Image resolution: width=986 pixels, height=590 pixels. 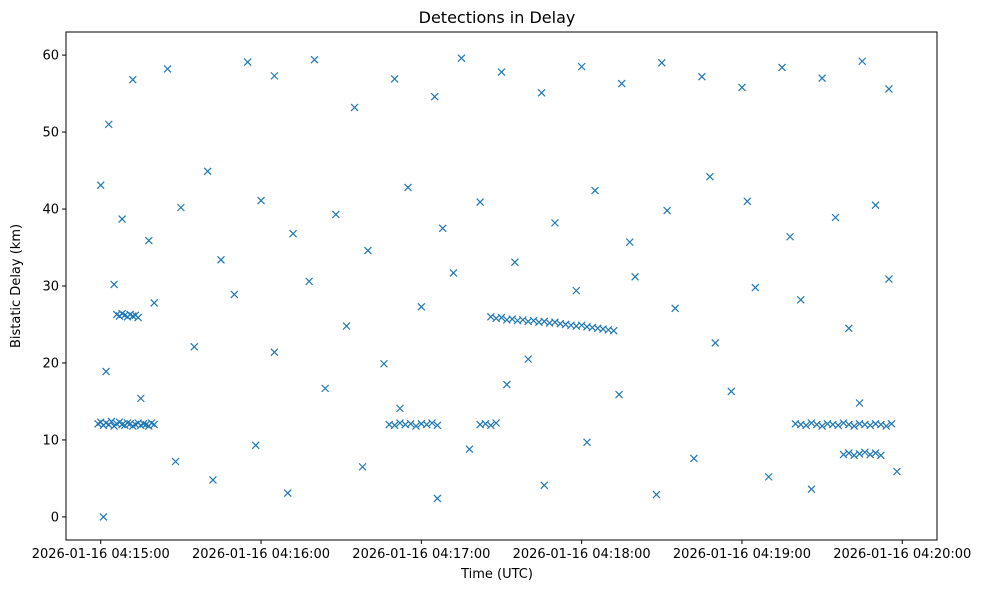 What do you see at coordinates (101, 554) in the screenshot?
I see `x-tick-label: 2026-01-16 04:15:00` at bounding box center [101, 554].